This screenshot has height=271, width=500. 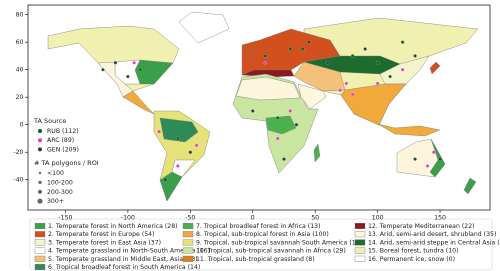 I want to click on region-label: 11. Tropical, sub-tropical grassland (8), so click(x=255, y=259).